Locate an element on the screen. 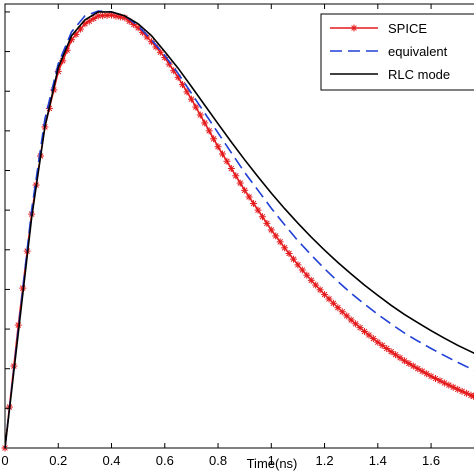 This screenshot has width=474, height=474. legend-item-rlc-mode: RLC mode is located at coordinates (390, 74).